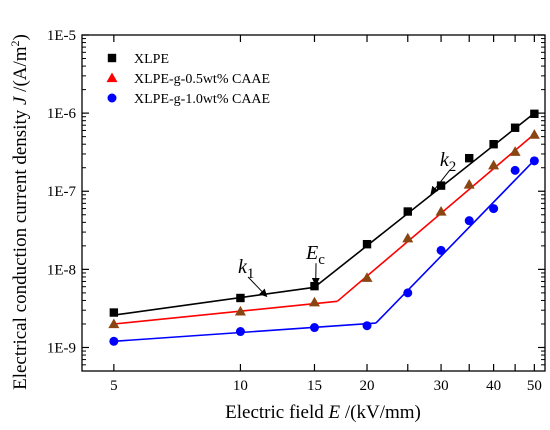 Image resolution: width=550 pixels, height=430 pixels. What do you see at coordinates (240, 386) in the screenshot?
I see `x-tick-label: 10` at bounding box center [240, 386].